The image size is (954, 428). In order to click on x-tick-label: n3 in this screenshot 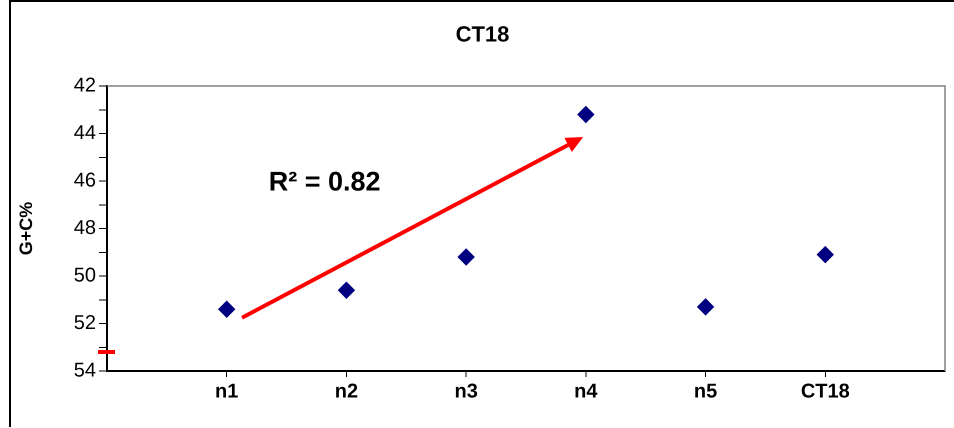, I will do `click(466, 391)`.